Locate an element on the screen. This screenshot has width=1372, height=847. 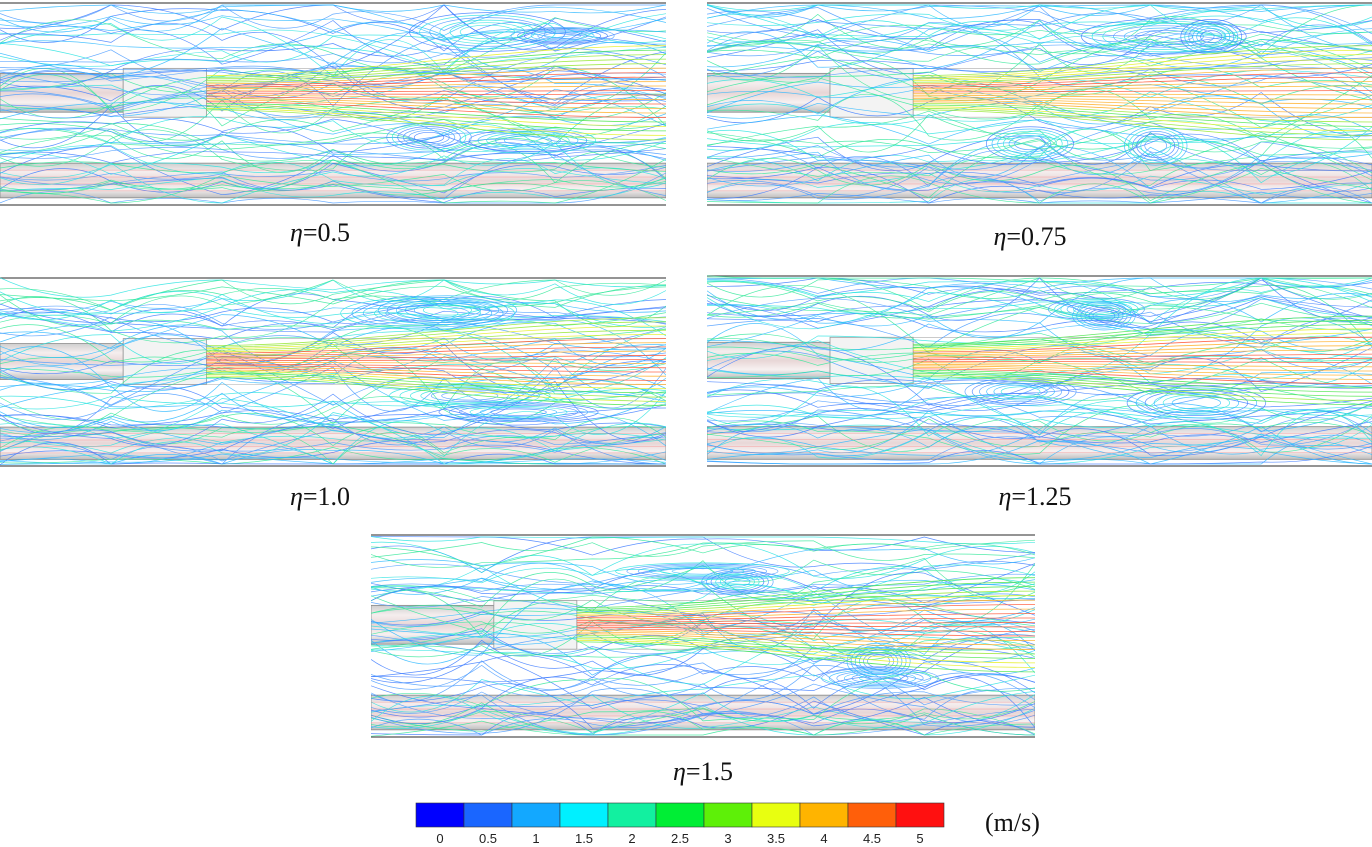
colorbar-tick-label: 3.5 is located at coordinates (776, 838).